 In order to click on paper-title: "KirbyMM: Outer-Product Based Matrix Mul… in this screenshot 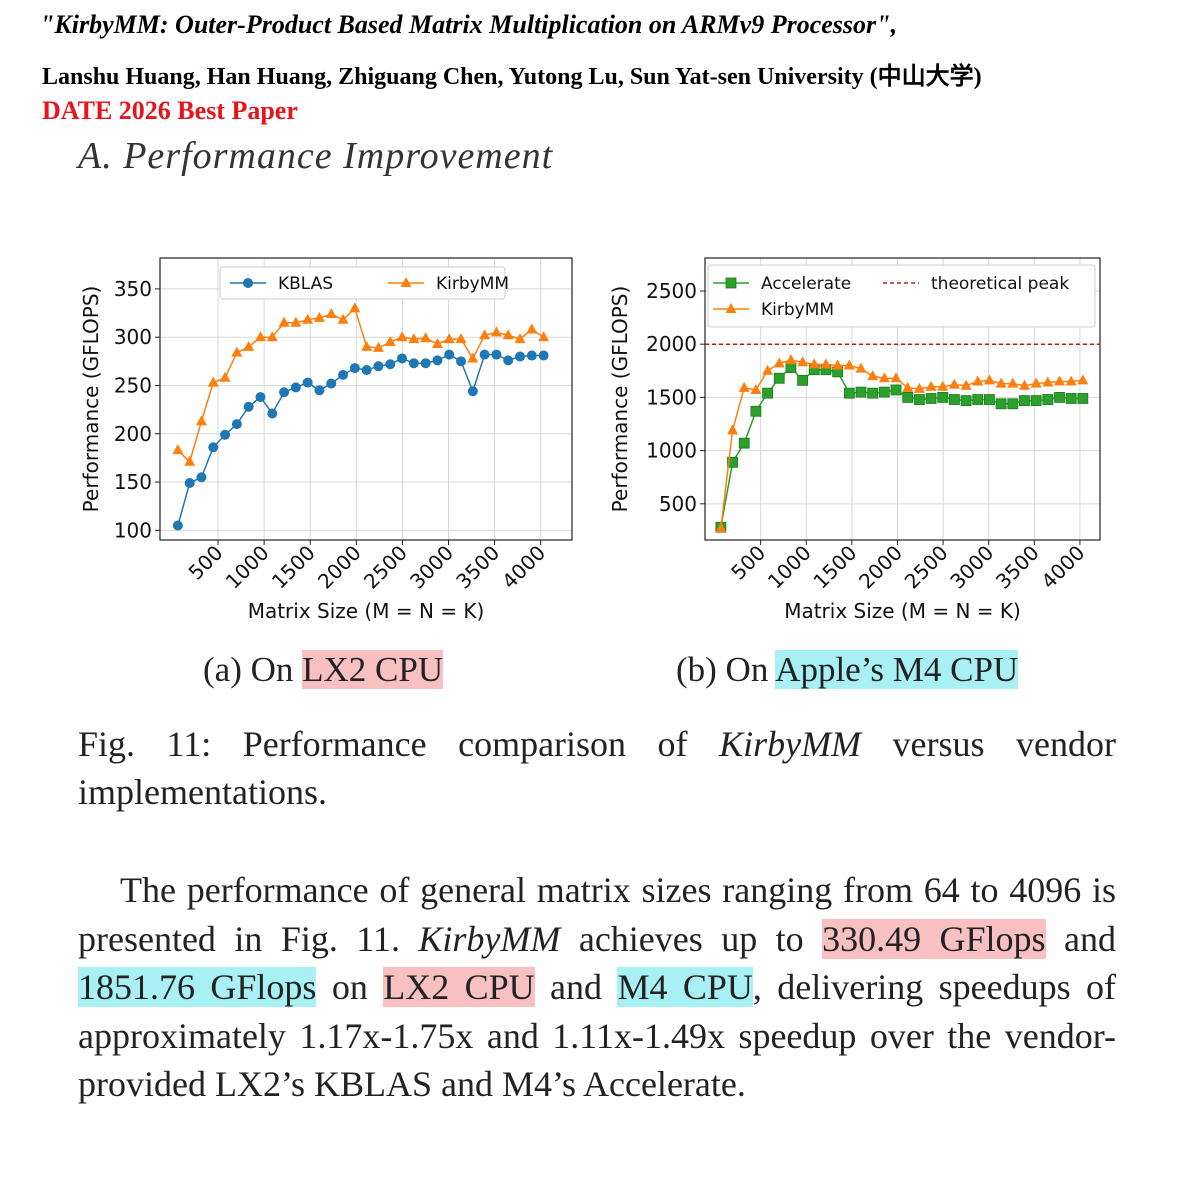, I will do `click(469, 24)`.